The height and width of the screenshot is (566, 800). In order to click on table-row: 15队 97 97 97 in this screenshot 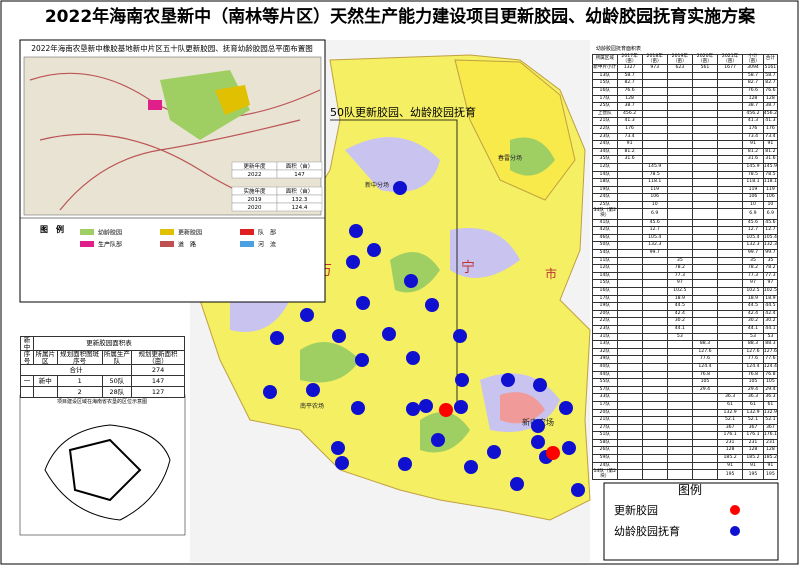, I will do `click(685, 283)`.